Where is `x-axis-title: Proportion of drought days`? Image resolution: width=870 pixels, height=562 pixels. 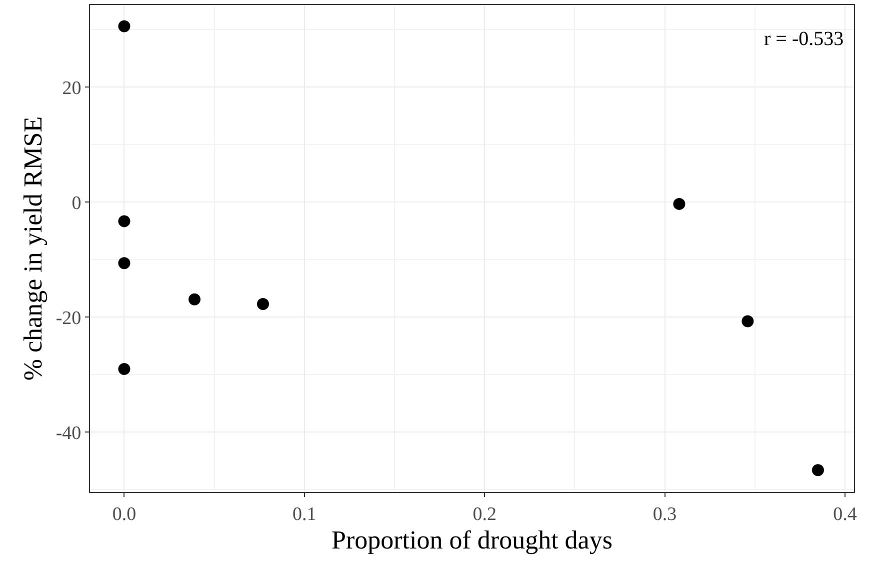 x-axis-title: Proportion of drought days is located at coordinates (472, 540).